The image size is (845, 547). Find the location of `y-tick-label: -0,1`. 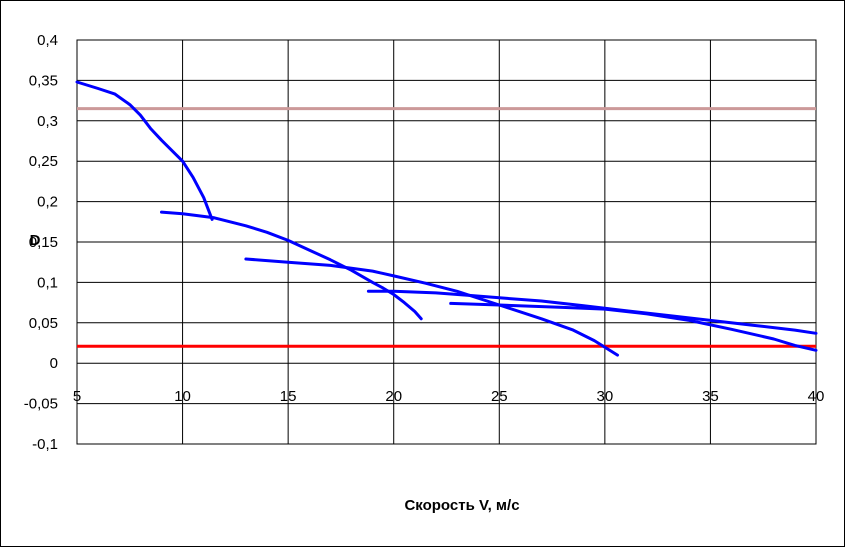

y-tick-label: -0,1 is located at coordinates (45, 444).